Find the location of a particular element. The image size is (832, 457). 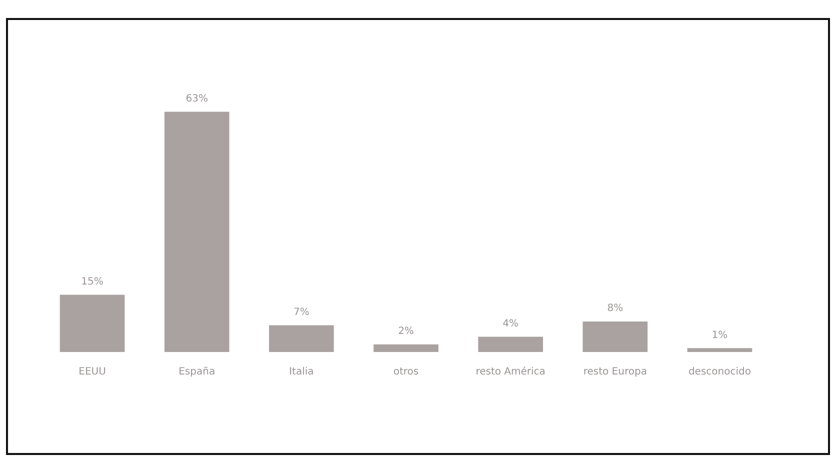

x-tick-label: Italia is located at coordinates (301, 372).